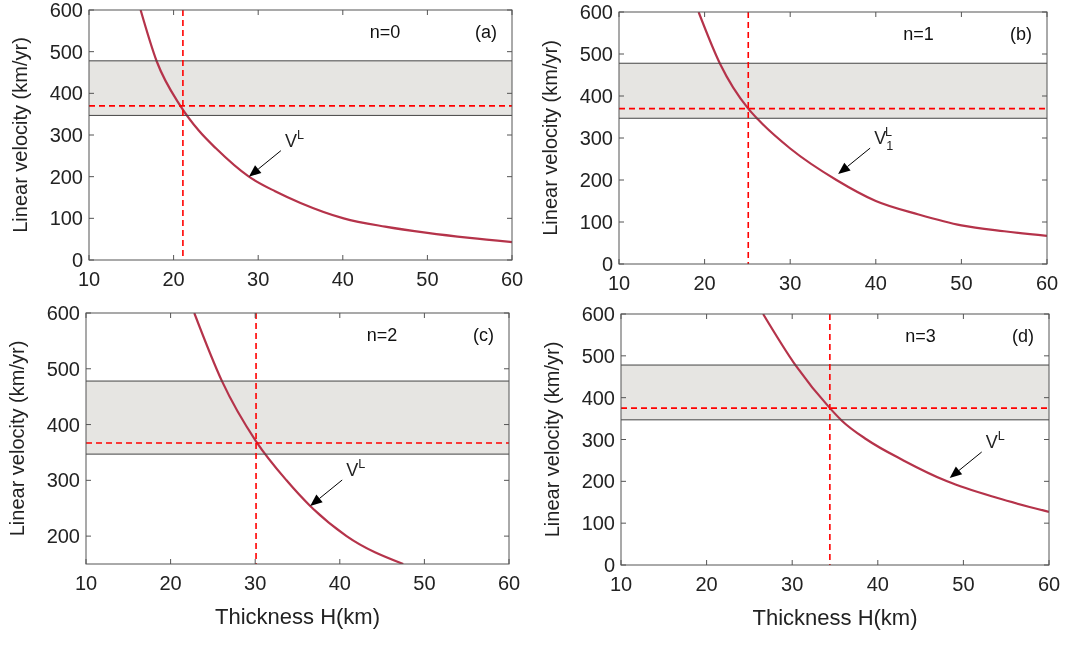 Image resolution: width=1067 pixels, height=646 pixels. I want to click on annotation: n=0, so click(385, 32).